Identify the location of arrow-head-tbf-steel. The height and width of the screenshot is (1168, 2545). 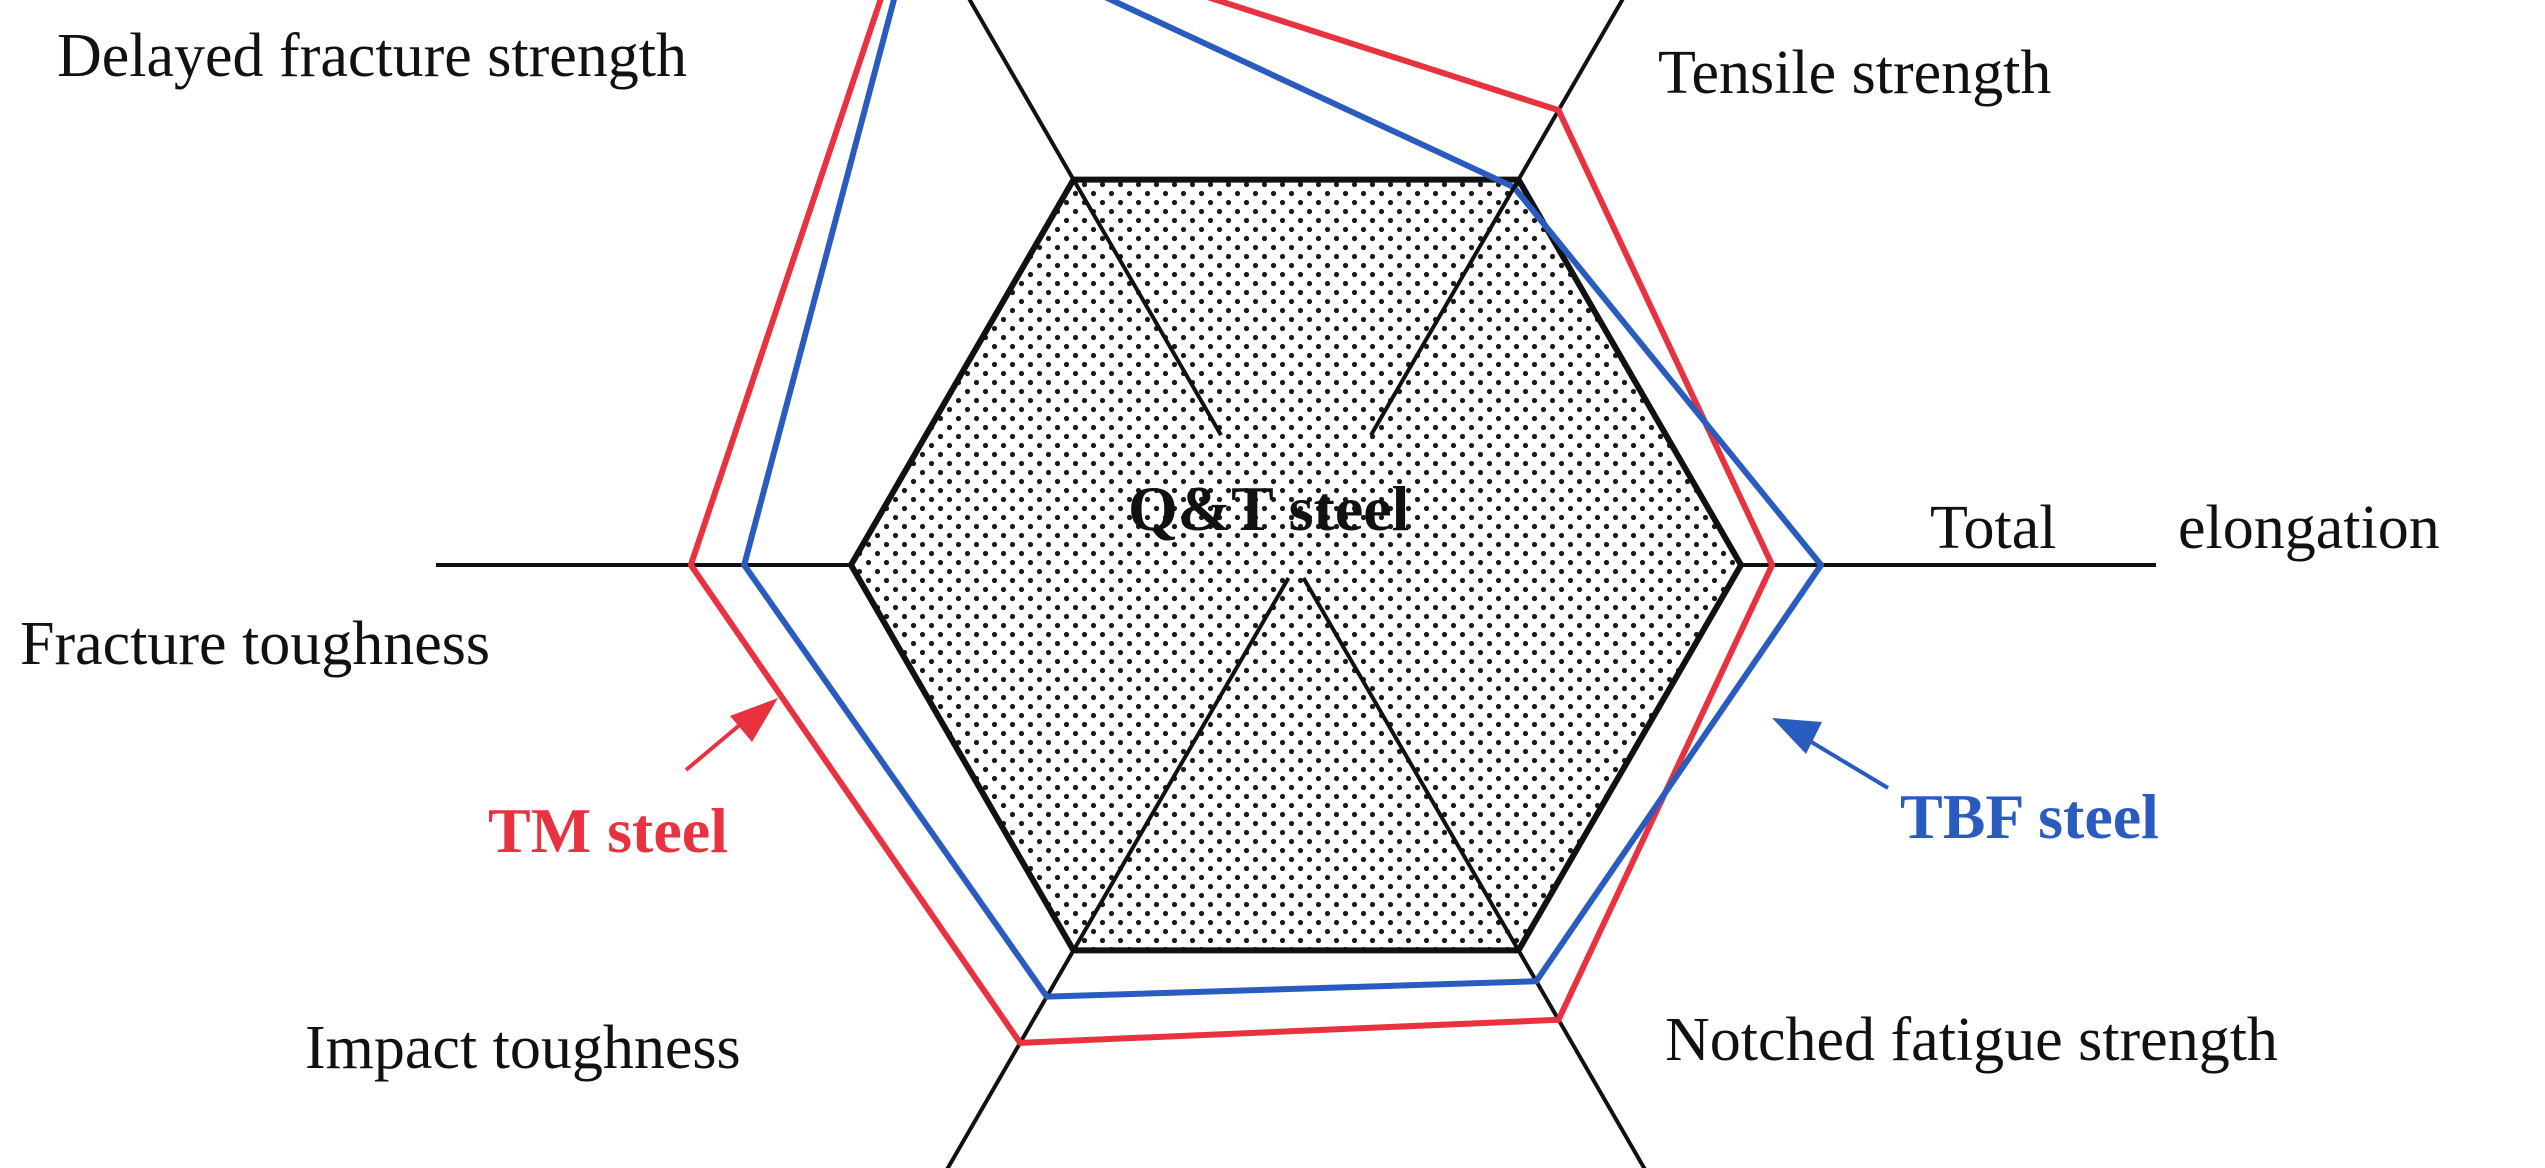
(1797, 736).